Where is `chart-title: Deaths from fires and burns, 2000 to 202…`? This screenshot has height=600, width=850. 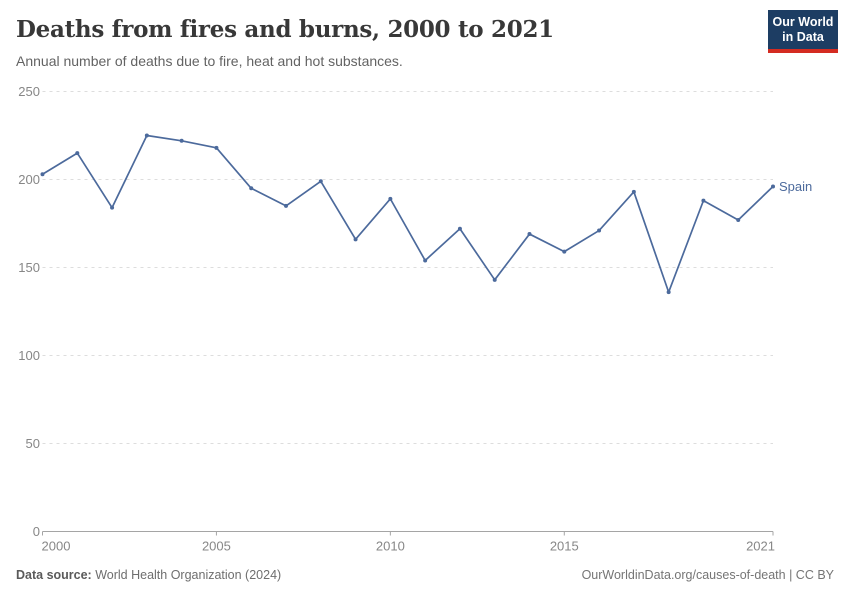
chart-title: Deaths from fires and burns, 2000 to 202… is located at coordinates (285, 29).